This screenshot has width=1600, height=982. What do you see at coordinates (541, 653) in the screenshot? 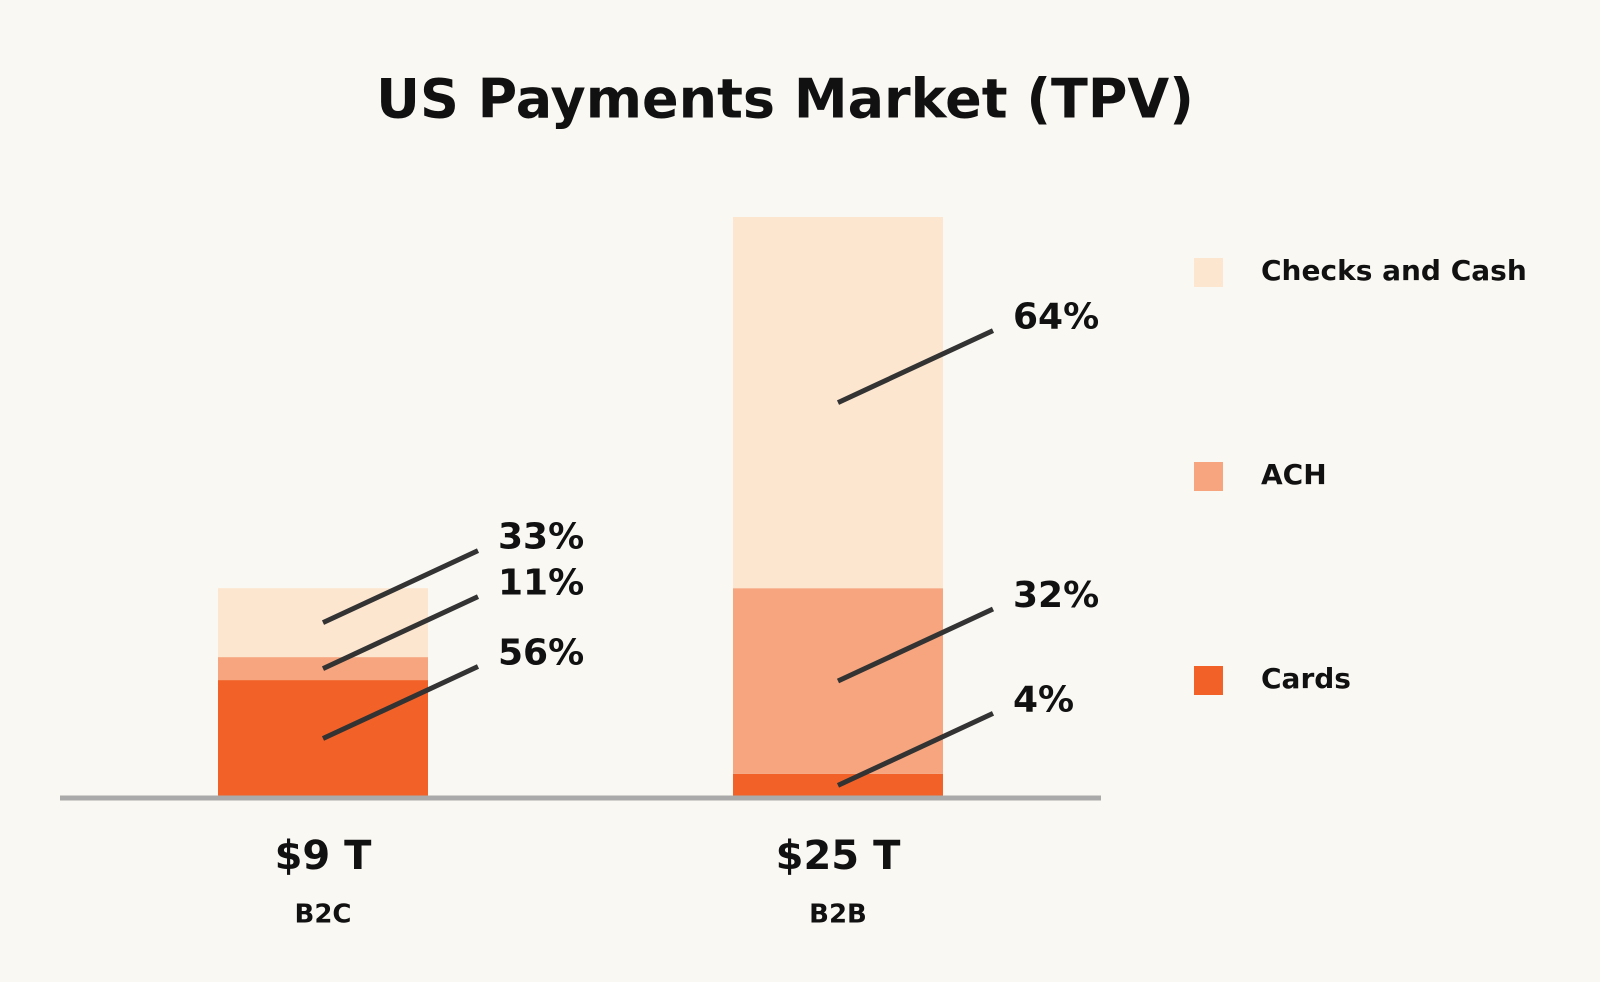
I see `value-label: 56%` at bounding box center [541, 653].